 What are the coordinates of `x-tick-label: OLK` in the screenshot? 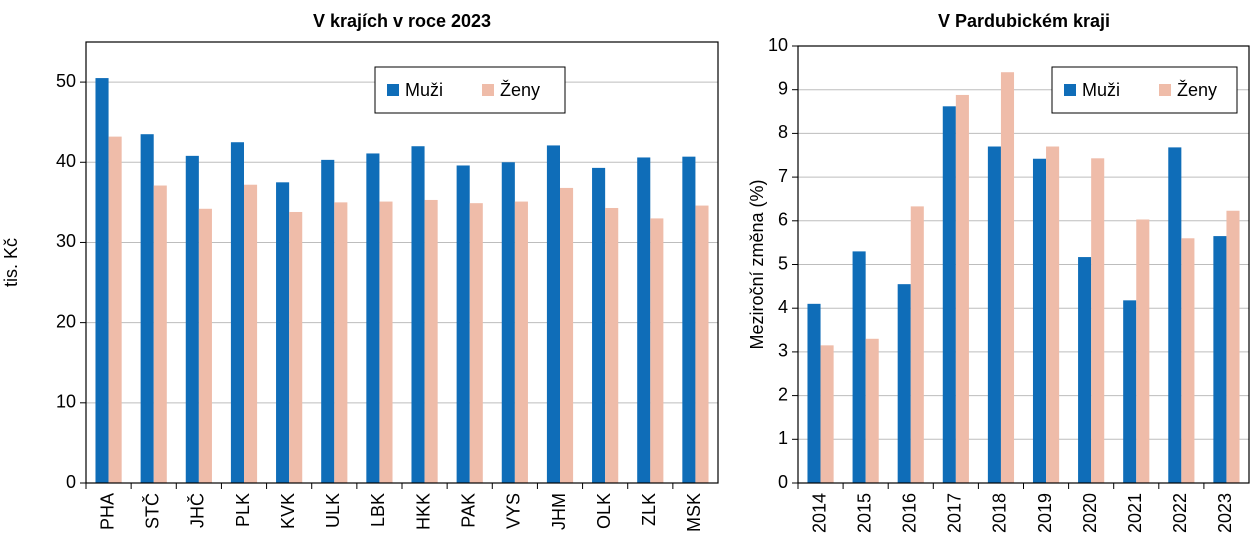 It's located at (604, 511).